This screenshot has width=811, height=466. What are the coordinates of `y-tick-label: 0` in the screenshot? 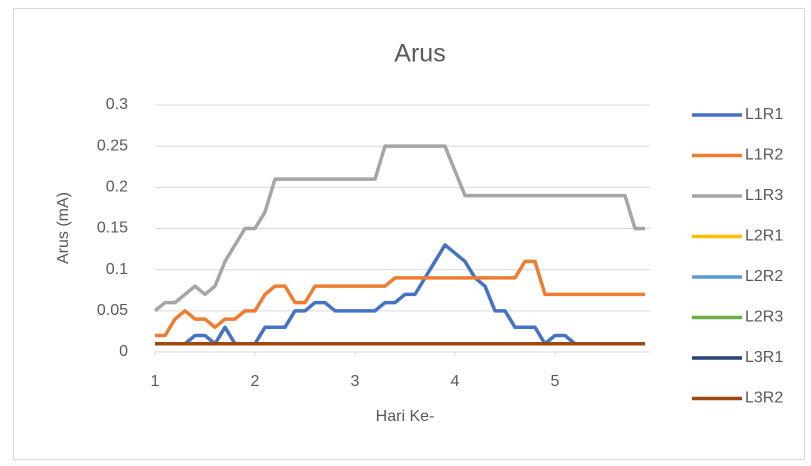 It's located at (123, 351).